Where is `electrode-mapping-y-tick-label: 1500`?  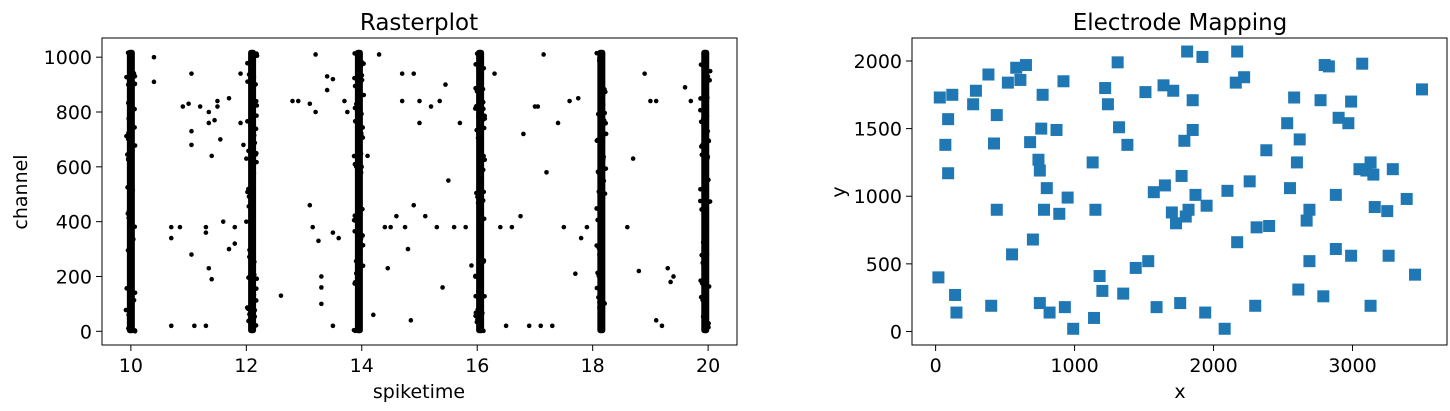
electrode-mapping-y-tick-label: 1500 is located at coordinates (878, 130).